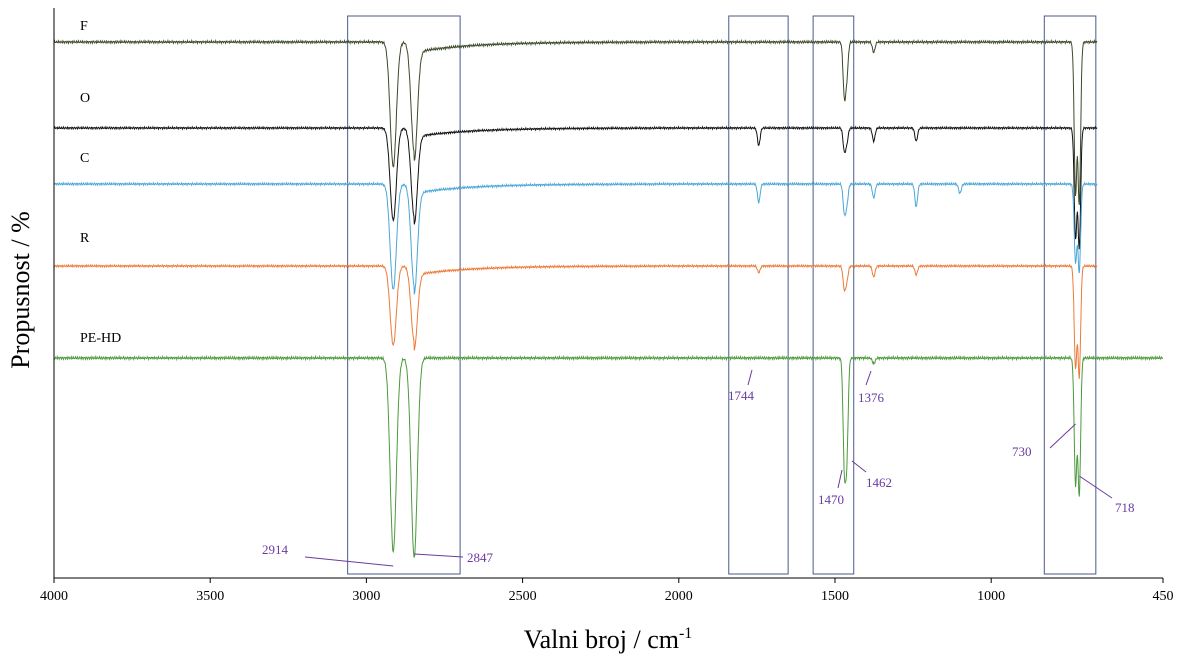  I want to click on peak-label-1462: 1462, so click(879, 482).